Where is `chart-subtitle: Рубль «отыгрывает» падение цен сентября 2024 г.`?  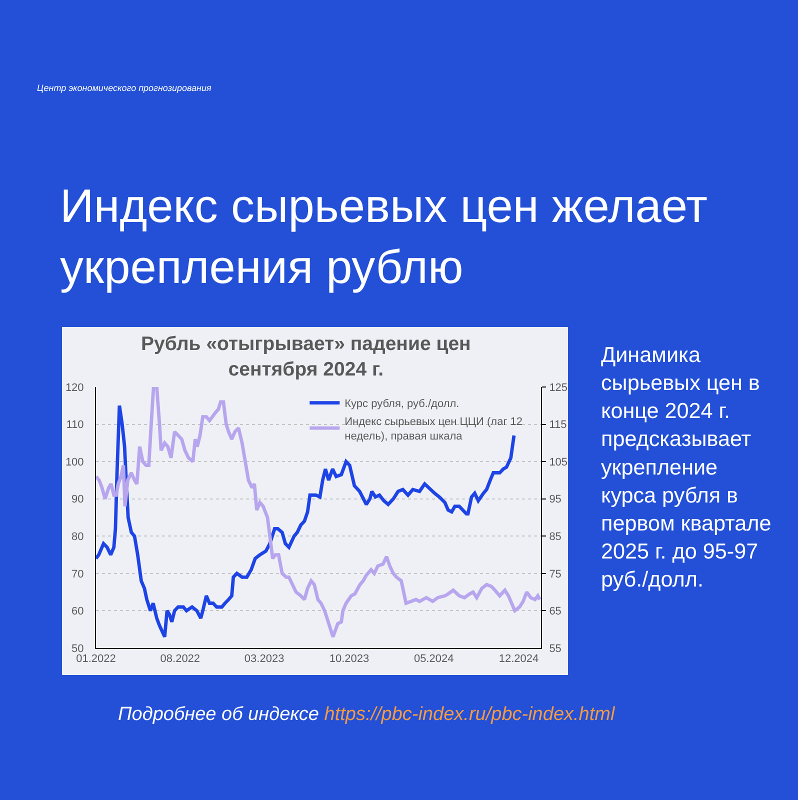 chart-subtitle: Рубль «отыгрывает» падение цен сентября 2024 г. is located at coordinates (306, 356).